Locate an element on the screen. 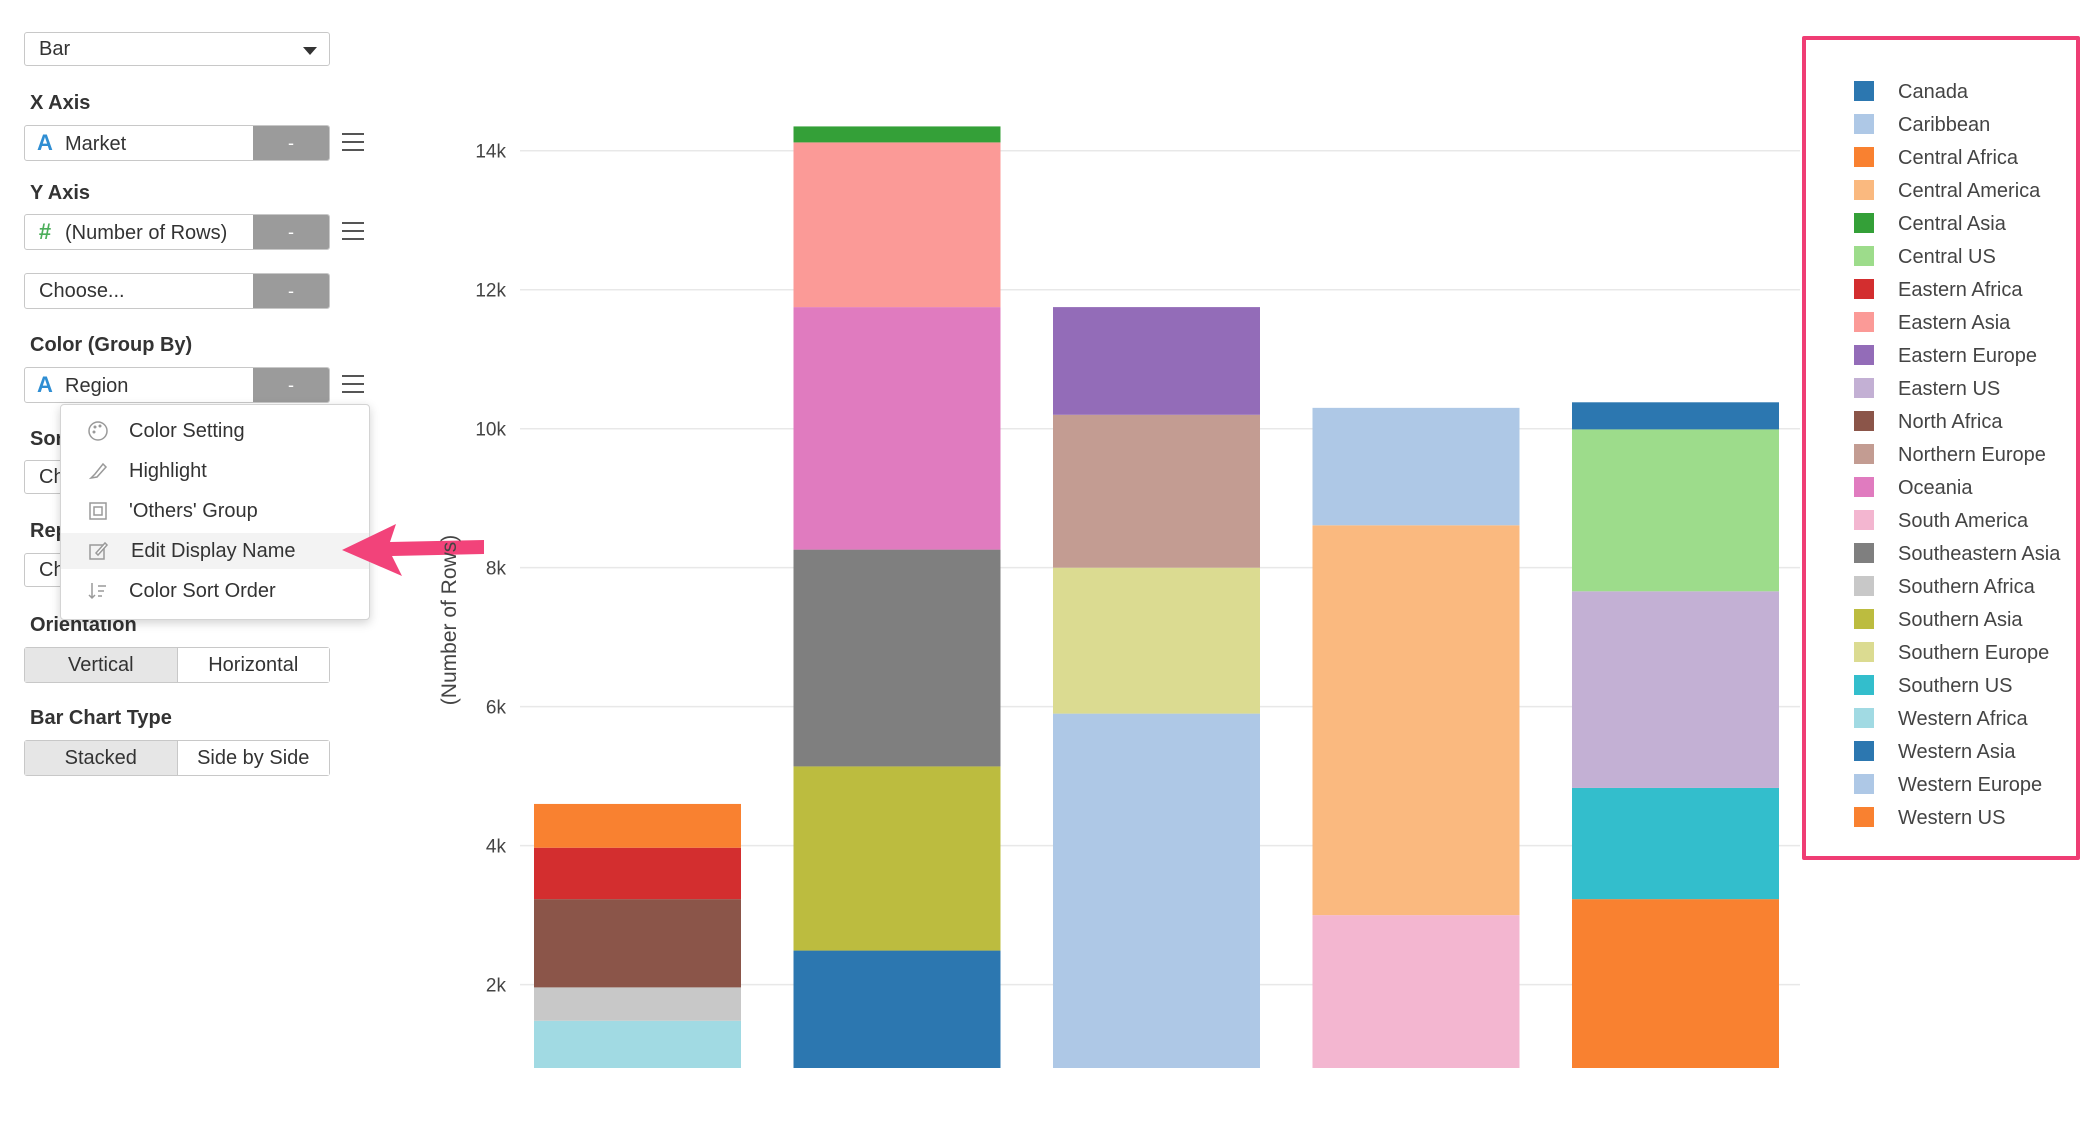 The width and height of the screenshot is (2088, 1124). menu-item-others-group: 'Others' Group is located at coordinates (215, 511).